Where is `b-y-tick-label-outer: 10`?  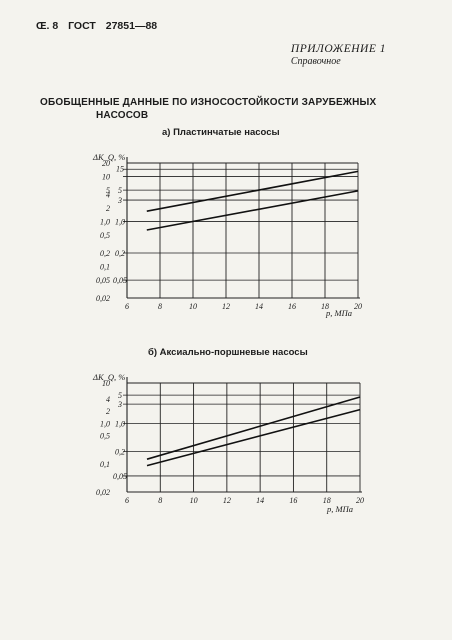 b-y-tick-label-outer: 10 is located at coordinates (106, 383).